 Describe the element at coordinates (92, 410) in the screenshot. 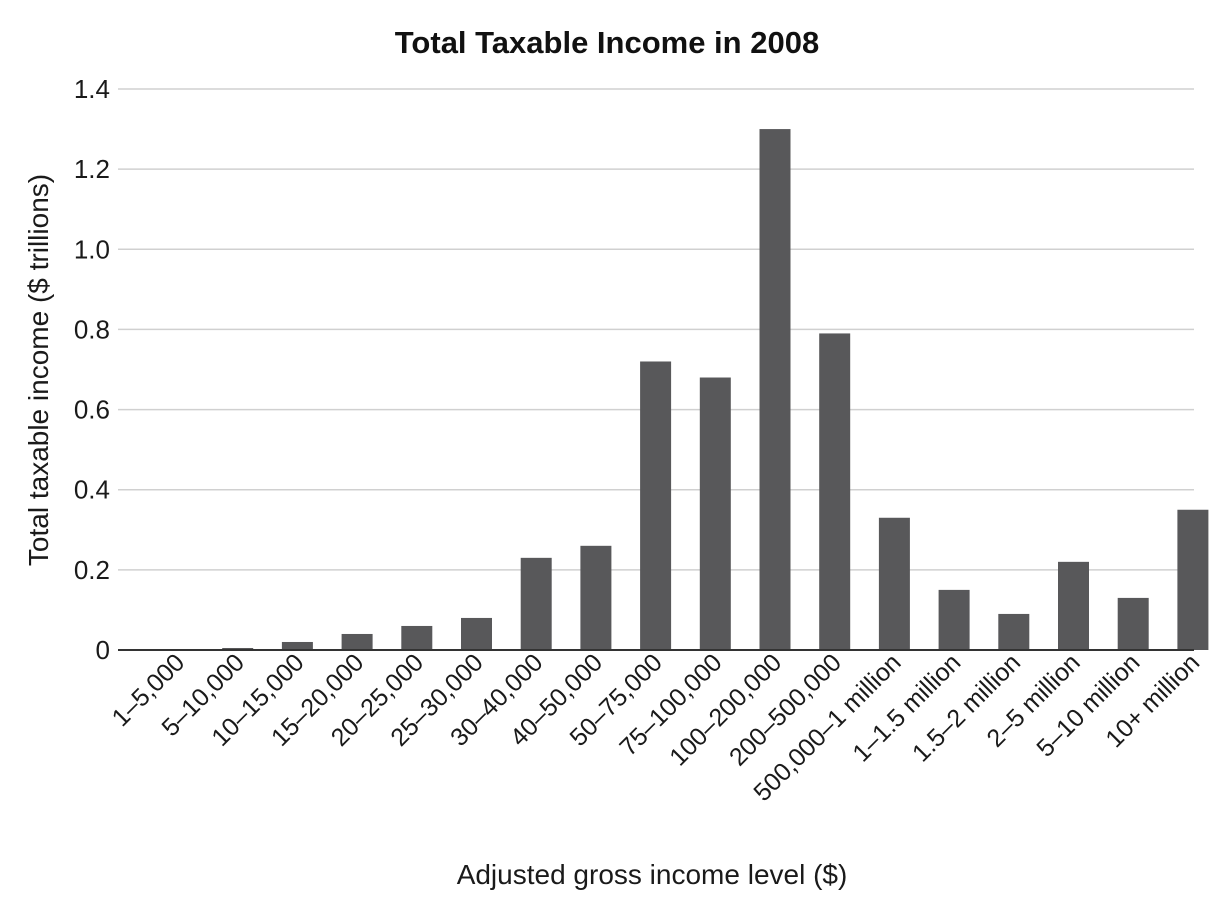

I see `y-tick-label: 0.6` at that location.